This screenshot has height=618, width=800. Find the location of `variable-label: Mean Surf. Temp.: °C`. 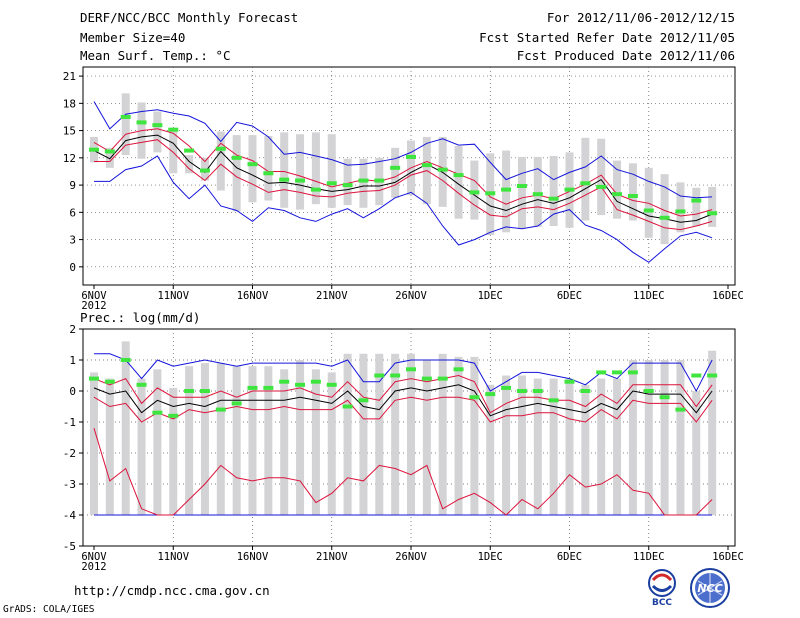

variable-label: Mean Surf. Temp.: °C is located at coordinates (155, 55).